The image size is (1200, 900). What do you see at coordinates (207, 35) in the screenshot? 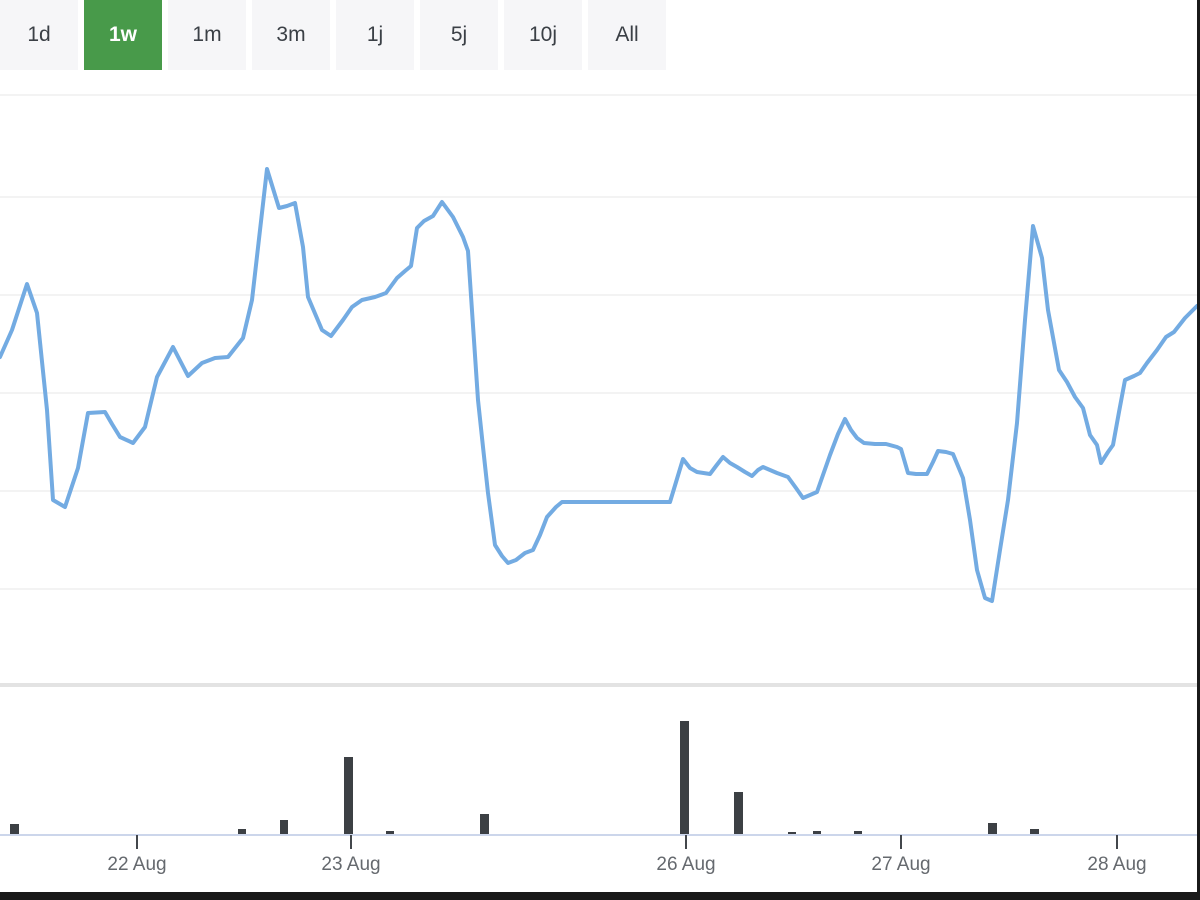
I see `range-button-1m: 1m` at bounding box center [207, 35].